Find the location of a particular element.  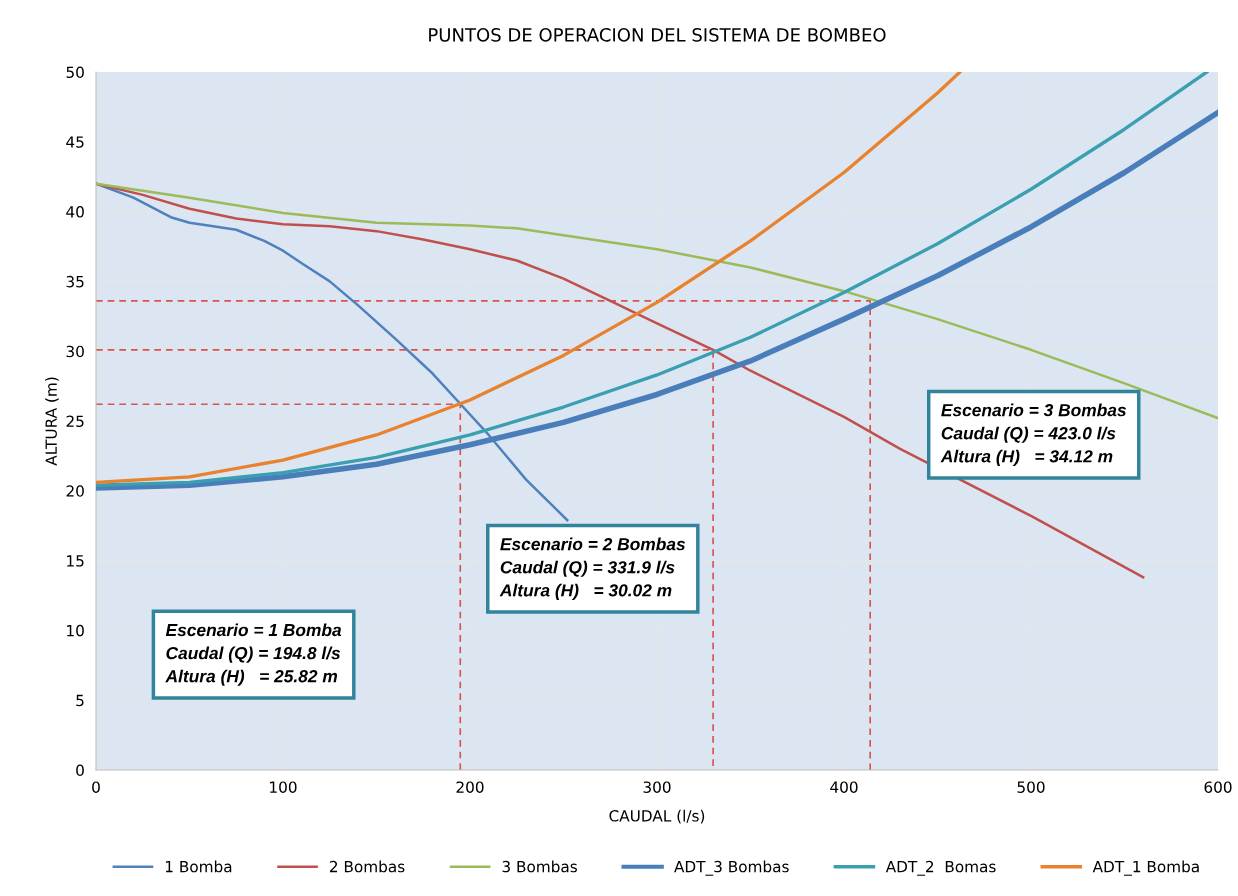

x-tick-label: 400 is located at coordinates (844, 787).